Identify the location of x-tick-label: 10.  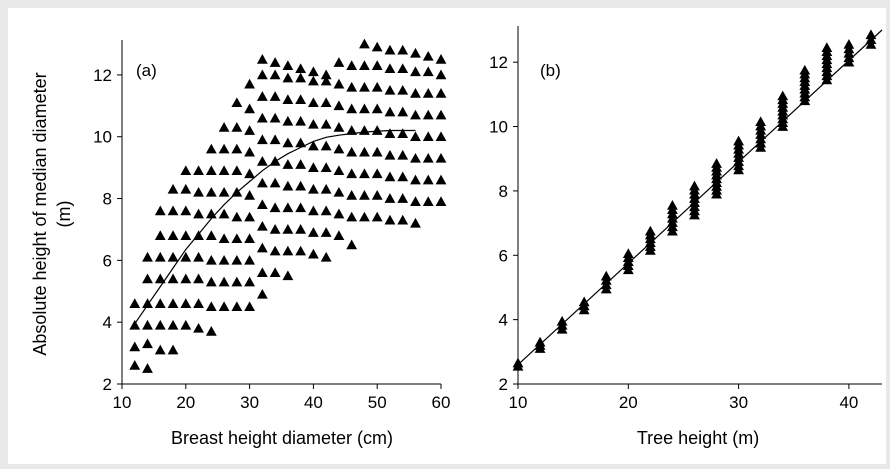
(122, 402).